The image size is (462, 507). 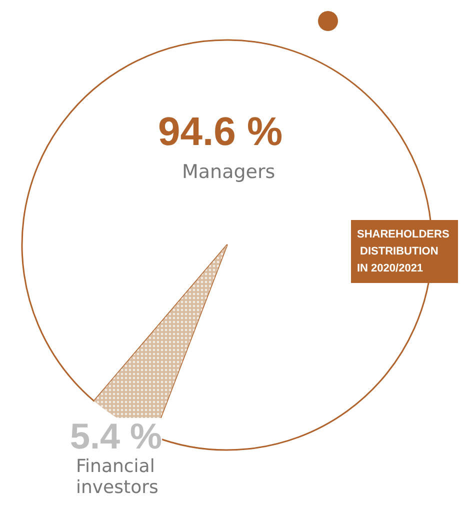 What do you see at coordinates (118, 477) in the screenshot?
I see `slice-label: Financial investors` at bounding box center [118, 477].